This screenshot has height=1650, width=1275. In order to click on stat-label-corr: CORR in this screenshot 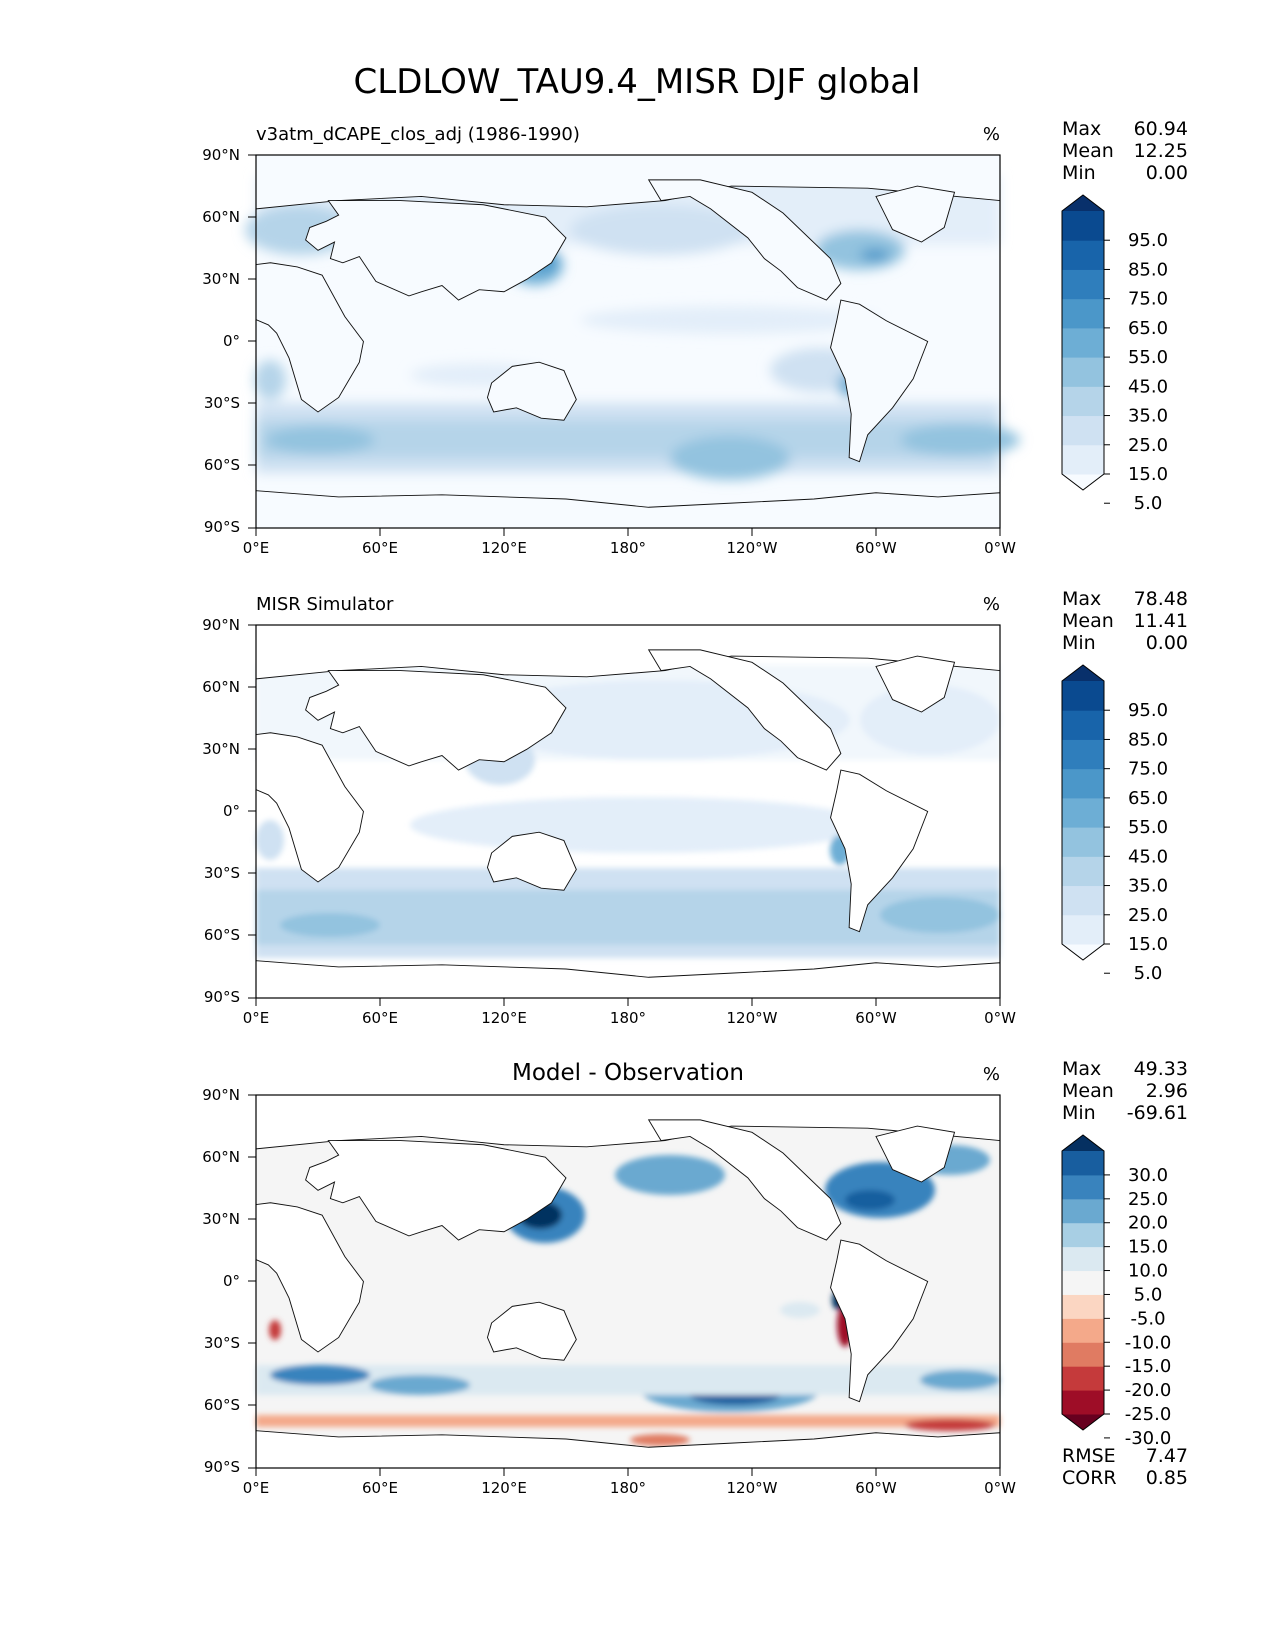, I will do `click(1089, 1478)`.